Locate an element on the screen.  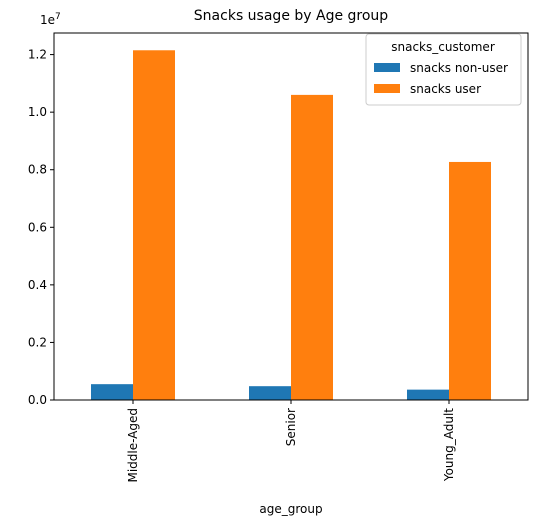
y-tick-label: 1.2 is located at coordinates (37, 55).